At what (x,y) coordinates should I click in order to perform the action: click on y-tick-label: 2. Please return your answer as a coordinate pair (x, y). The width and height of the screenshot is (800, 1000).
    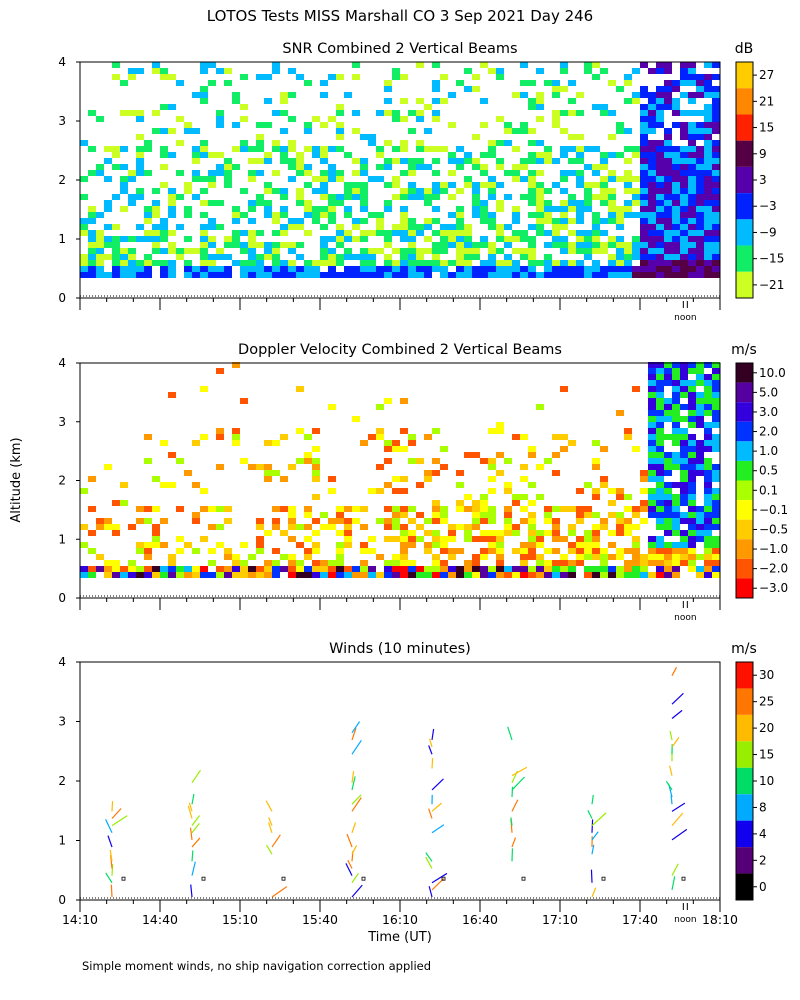
    Looking at the image, I should click on (62, 481).